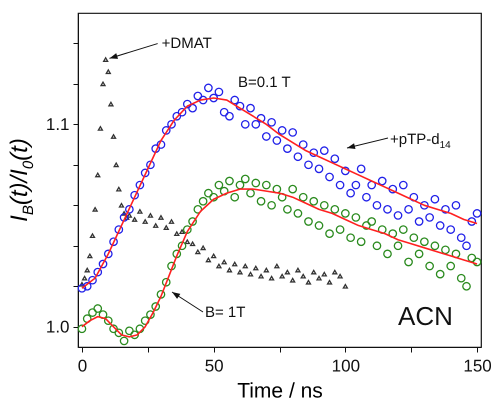 The width and height of the screenshot is (491, 407). I want to click on y-tick-label: 1.0, so click(58, 326).